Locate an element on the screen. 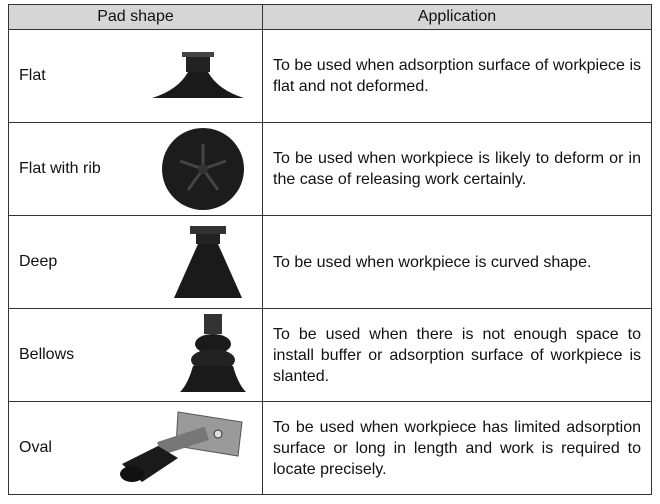  shape-cell: Bellows is located at coordinates (135, 355).